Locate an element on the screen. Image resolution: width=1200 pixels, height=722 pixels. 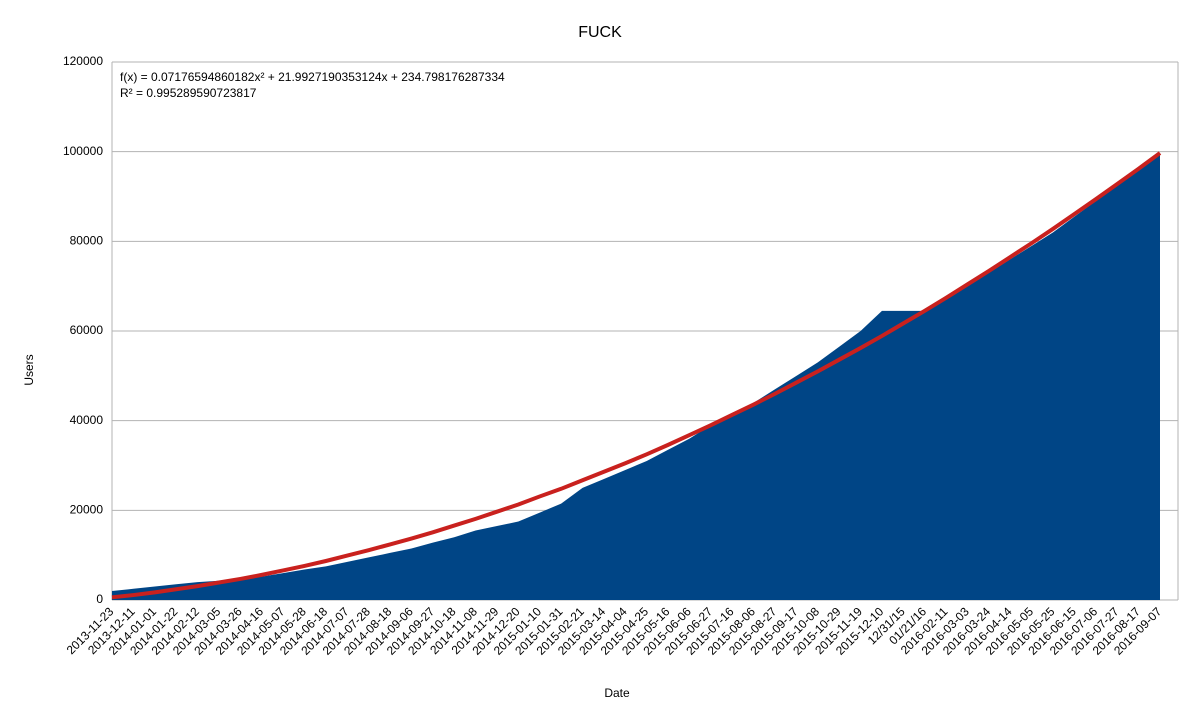
y-tick-label: 60000 is located at coordinates (87, 330).